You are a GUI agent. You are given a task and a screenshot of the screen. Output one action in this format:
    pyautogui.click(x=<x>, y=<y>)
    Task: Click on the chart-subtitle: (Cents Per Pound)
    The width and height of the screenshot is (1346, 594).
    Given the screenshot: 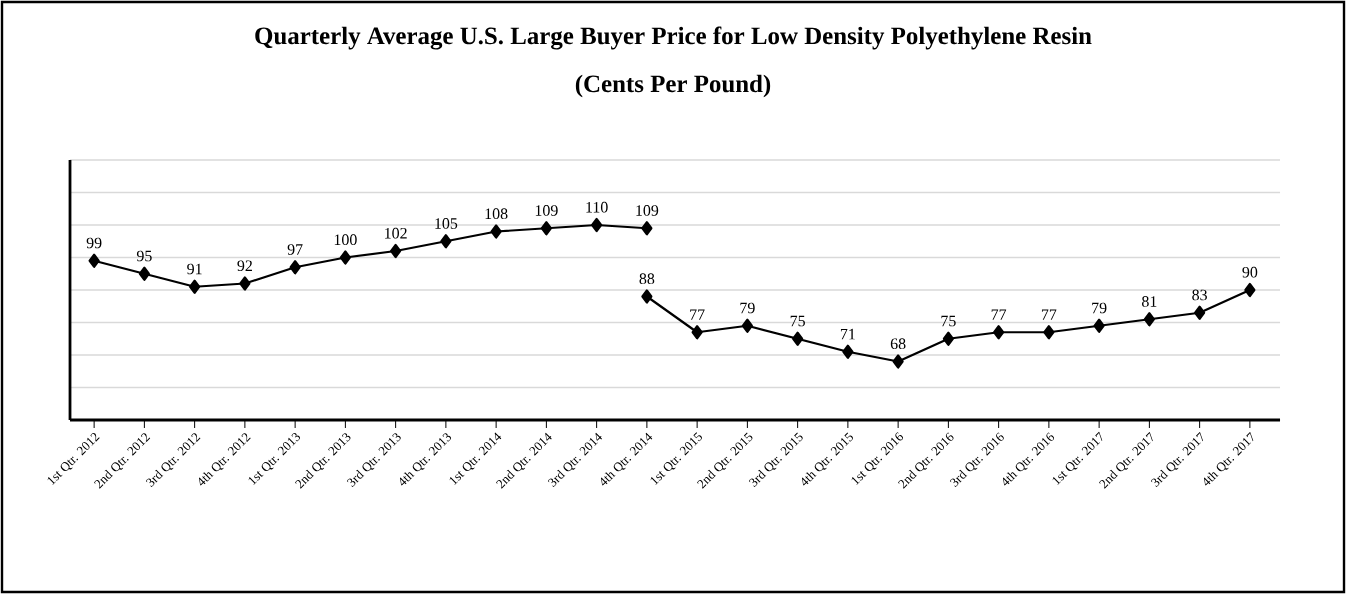 What is the action you would take?
    pyautogui.click(x=673, y=86)
    